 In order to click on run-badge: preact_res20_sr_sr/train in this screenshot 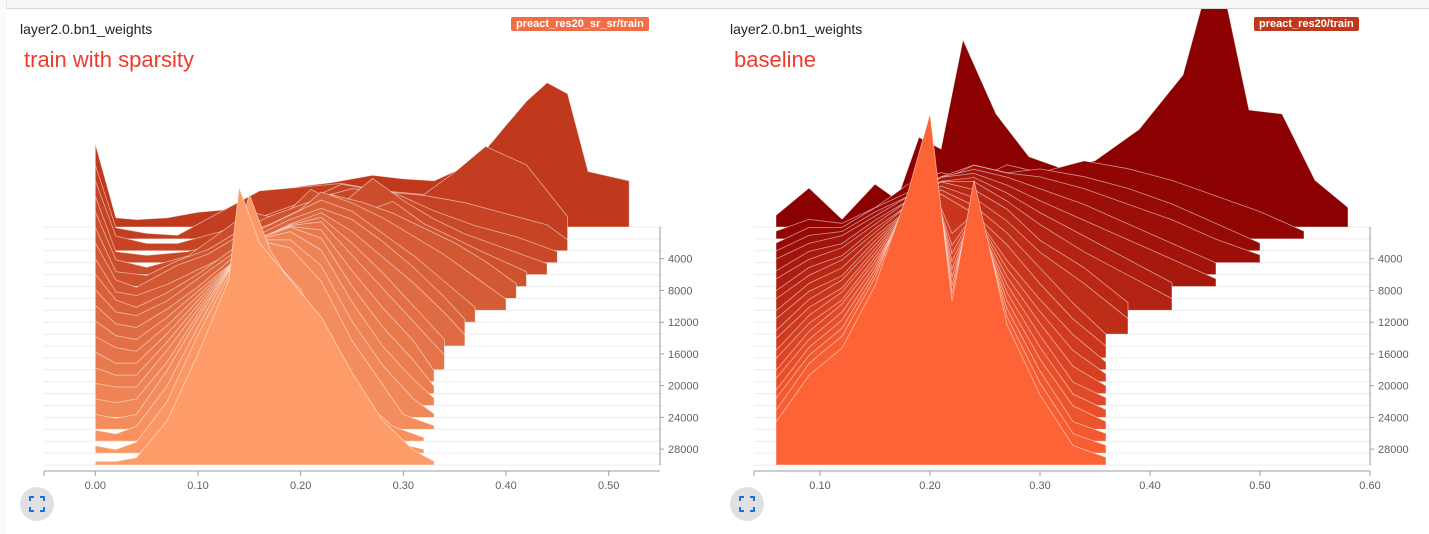, I will do `click(580, 24)`.